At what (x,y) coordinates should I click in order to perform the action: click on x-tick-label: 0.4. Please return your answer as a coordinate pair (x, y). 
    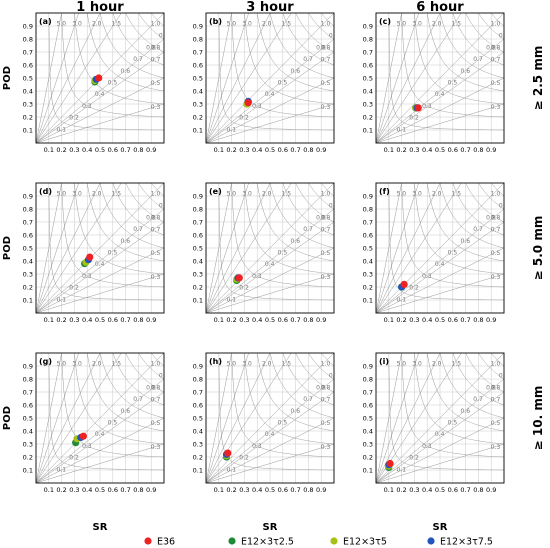
    Looking at the image, I should click on (427, 490).